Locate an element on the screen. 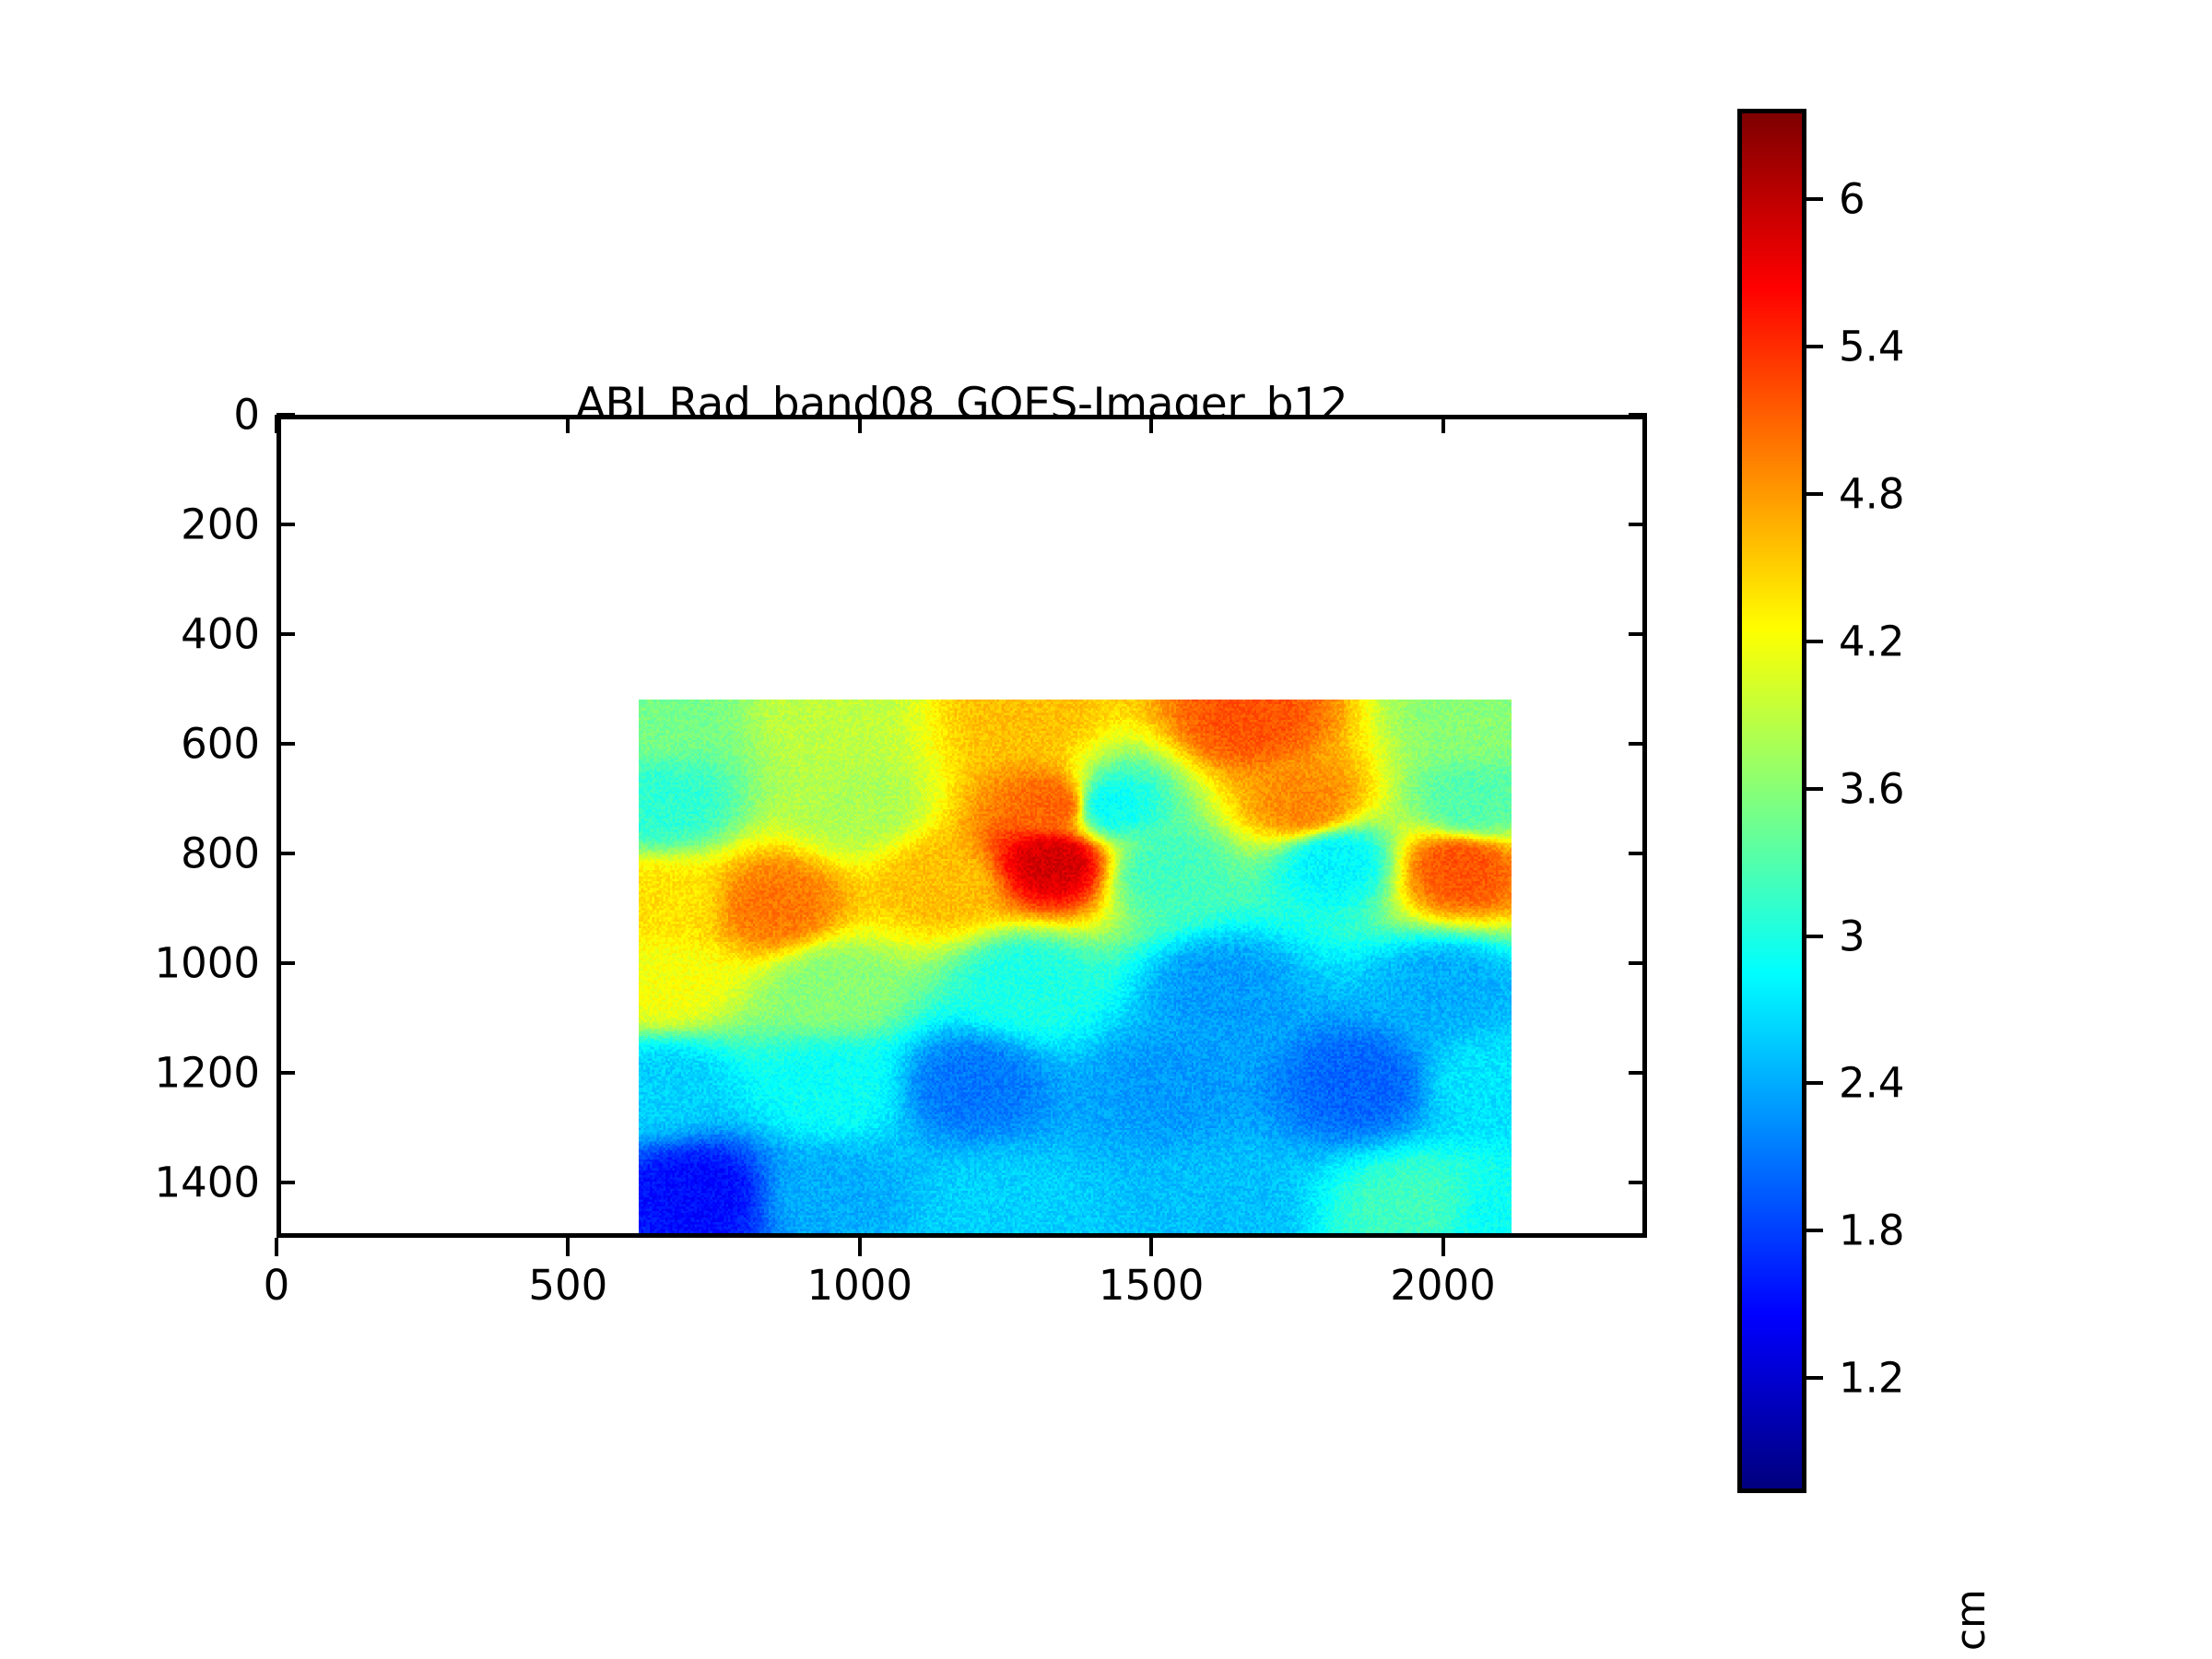 The image size is (2212, 1659). y-tick-label: 1200 is located at coordinates (207, 1073).